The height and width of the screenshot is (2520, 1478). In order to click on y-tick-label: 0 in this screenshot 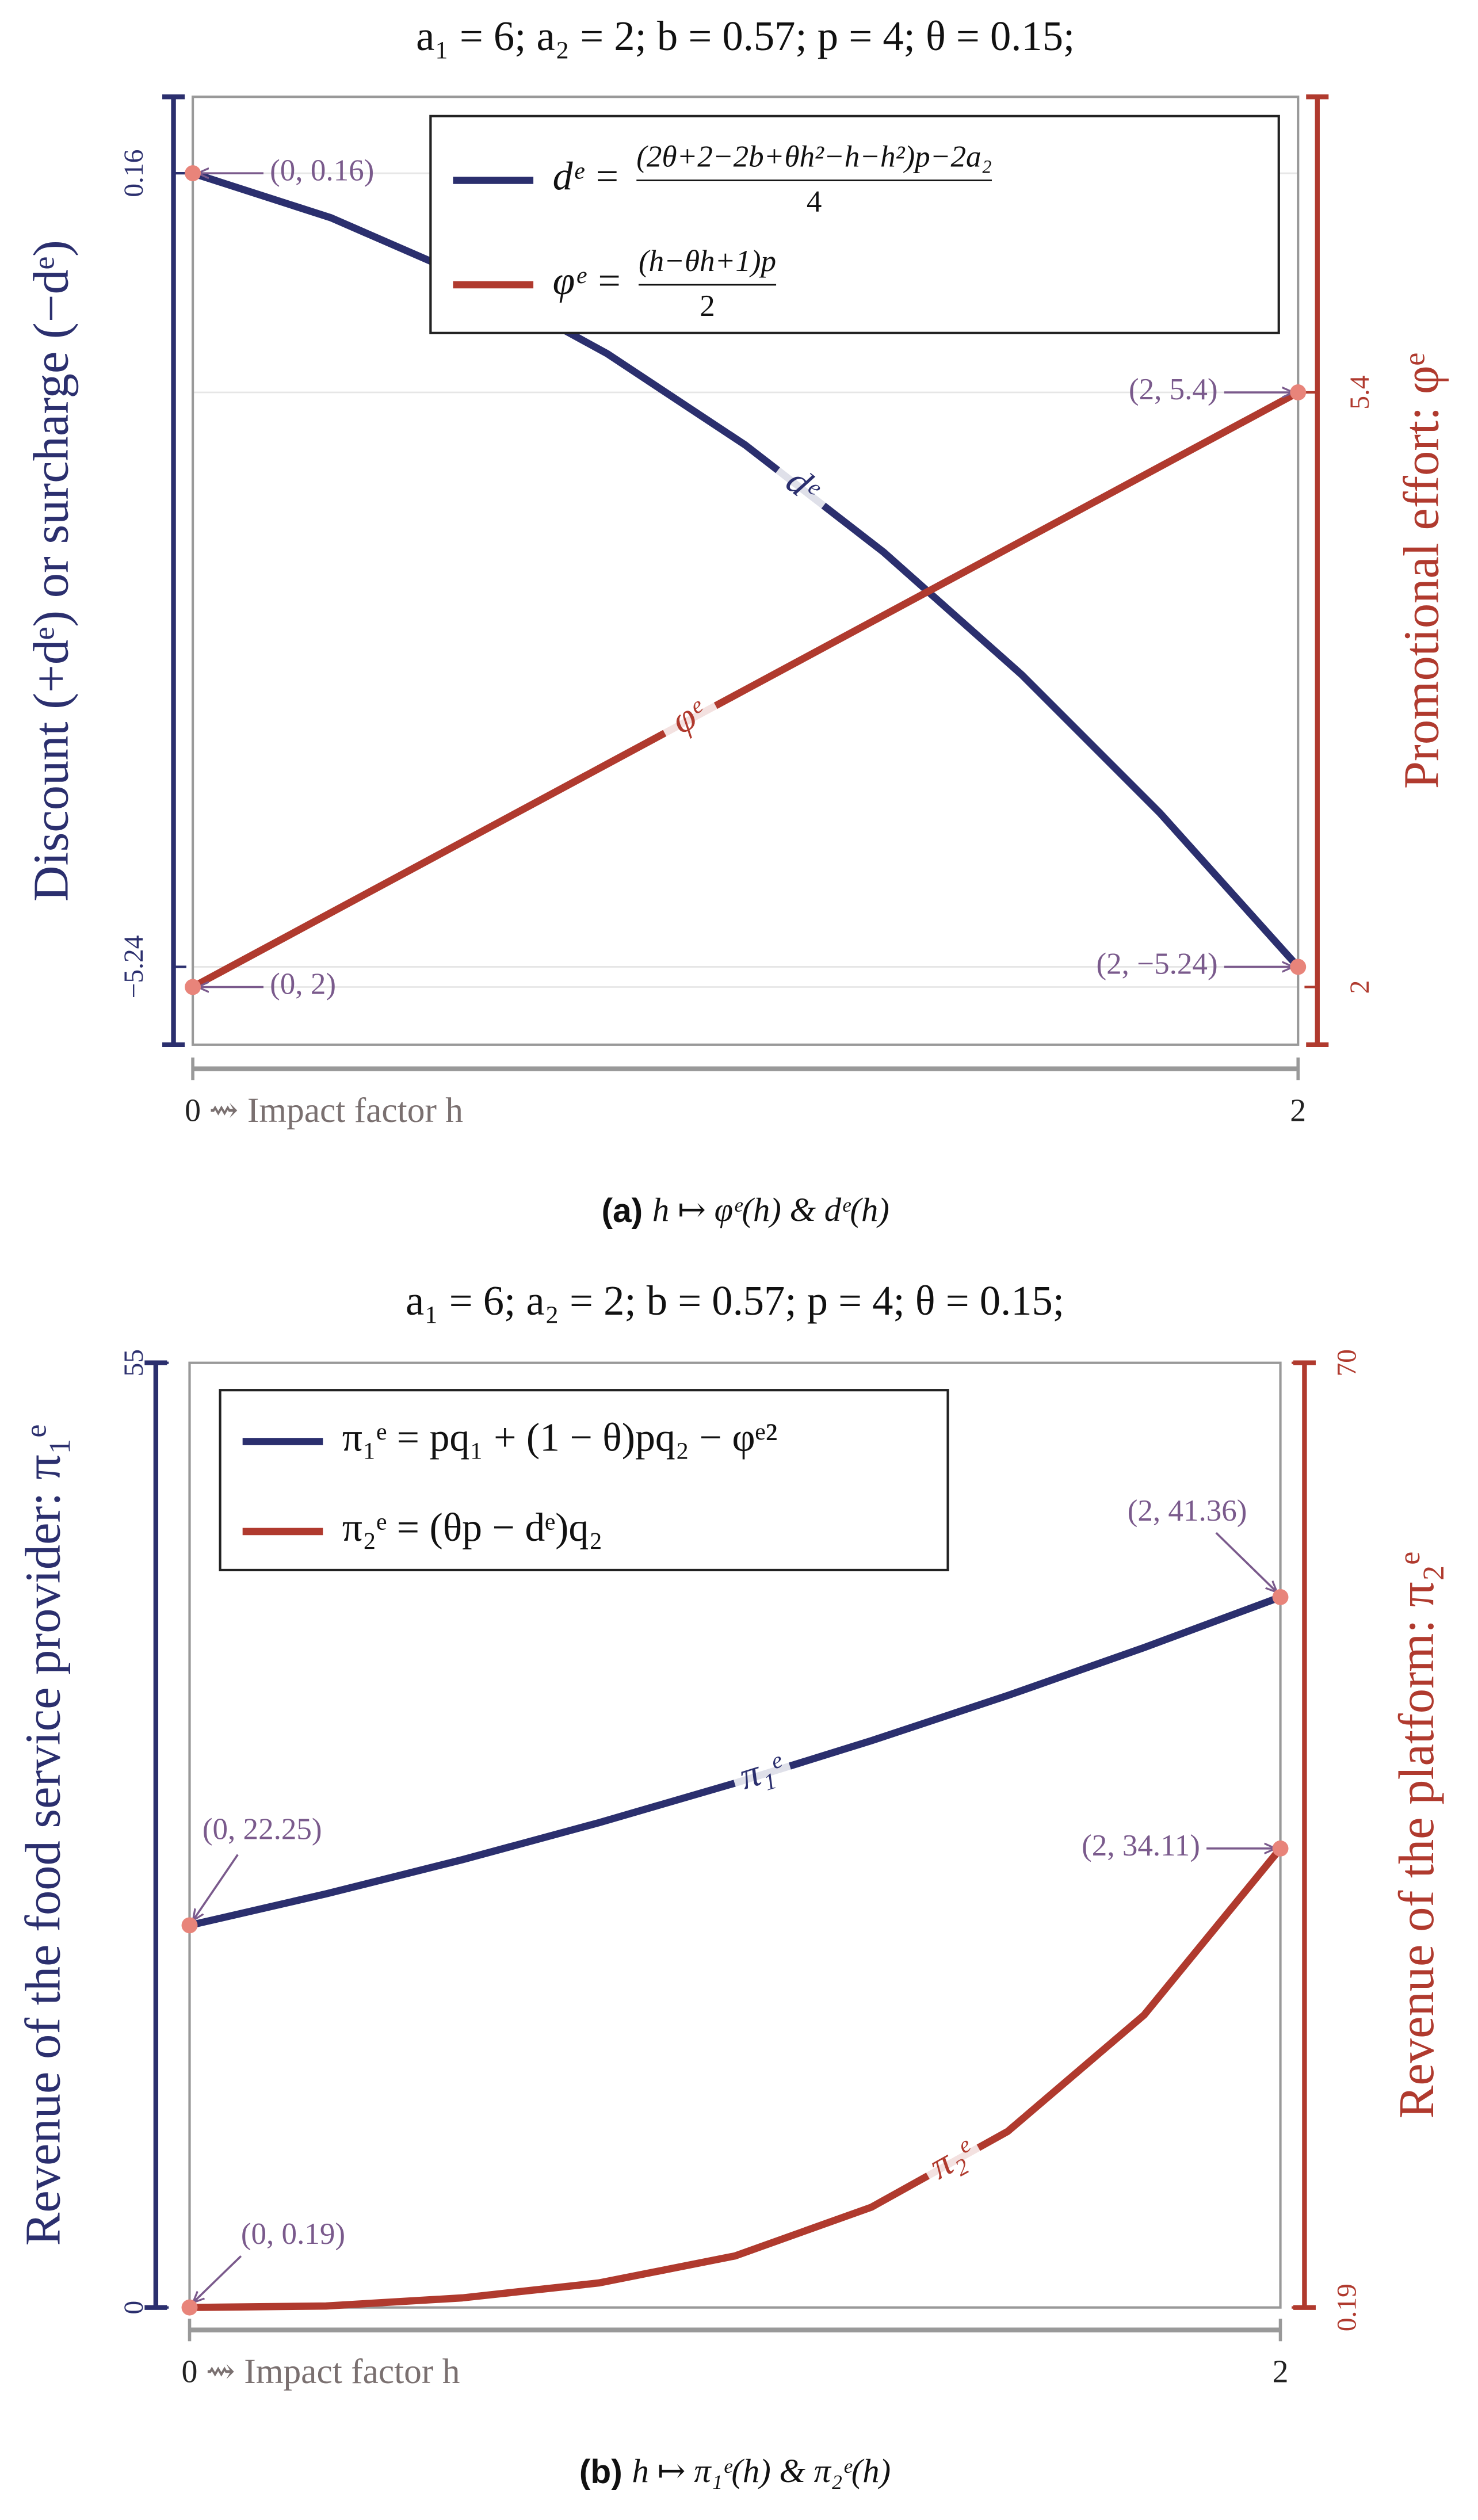, I will do `click(134, 2308)`.